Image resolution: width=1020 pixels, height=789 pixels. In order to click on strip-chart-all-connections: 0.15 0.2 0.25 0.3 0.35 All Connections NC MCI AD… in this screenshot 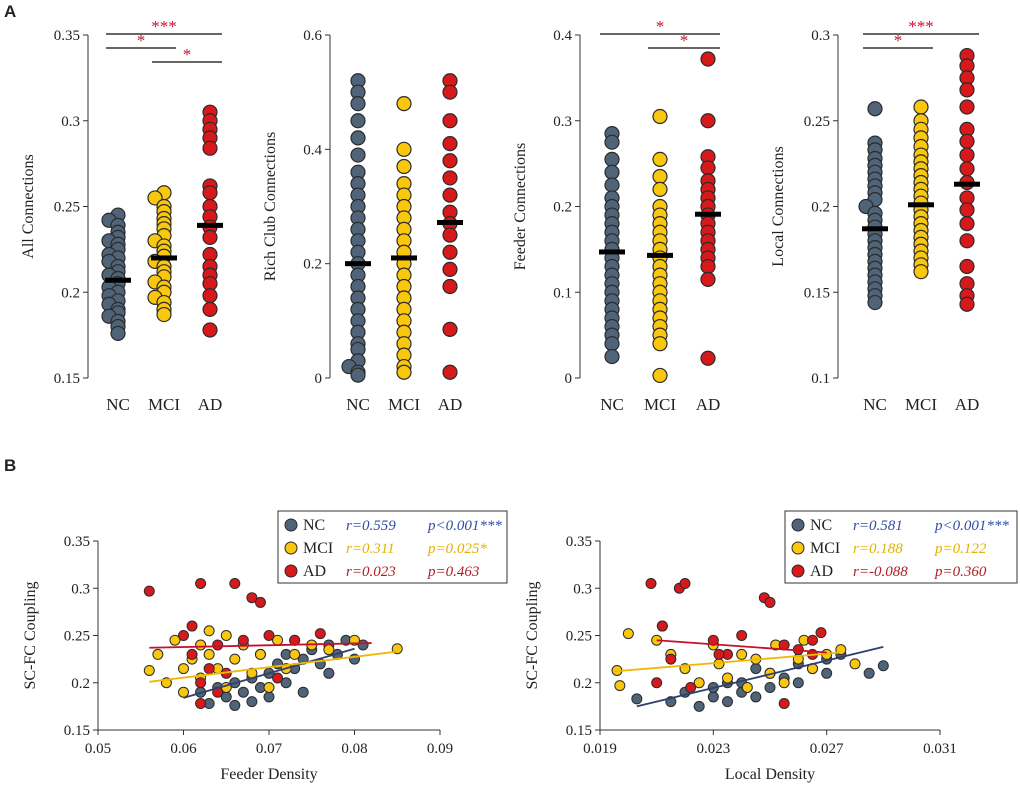, I will do `click(121, 215)`.